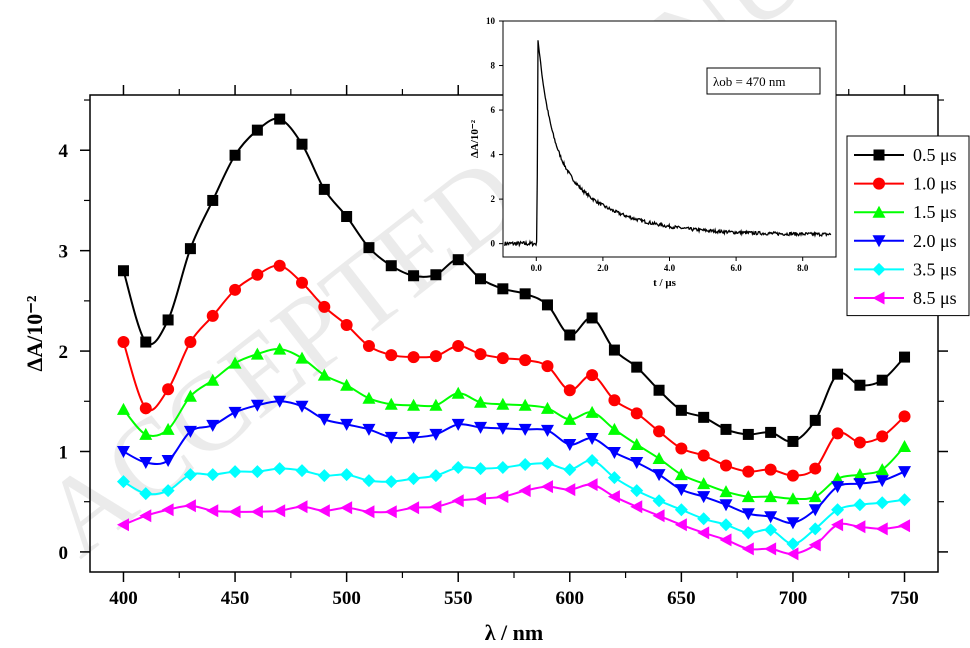 The image size is (970, 648). I want to click on legend-label: 2.0 μs, so click(935, 241).